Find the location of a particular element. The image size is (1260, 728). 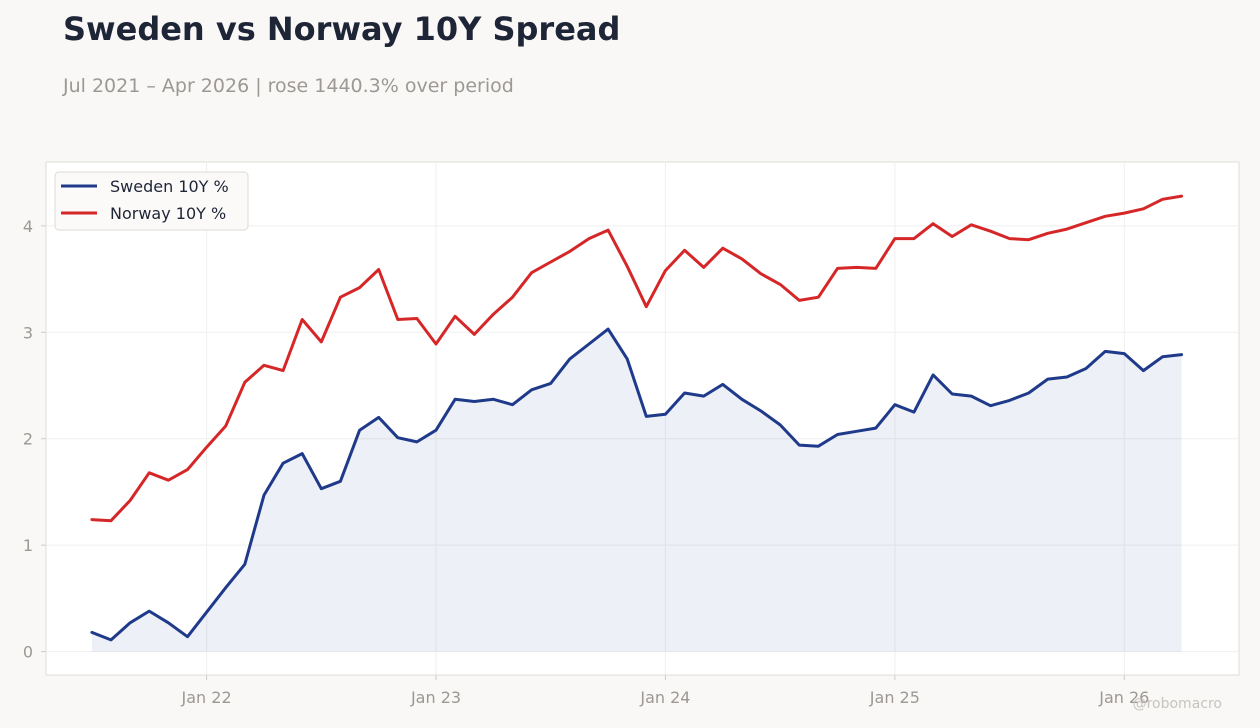

y-tick-label: 3 is located at coordinates (28, 332).